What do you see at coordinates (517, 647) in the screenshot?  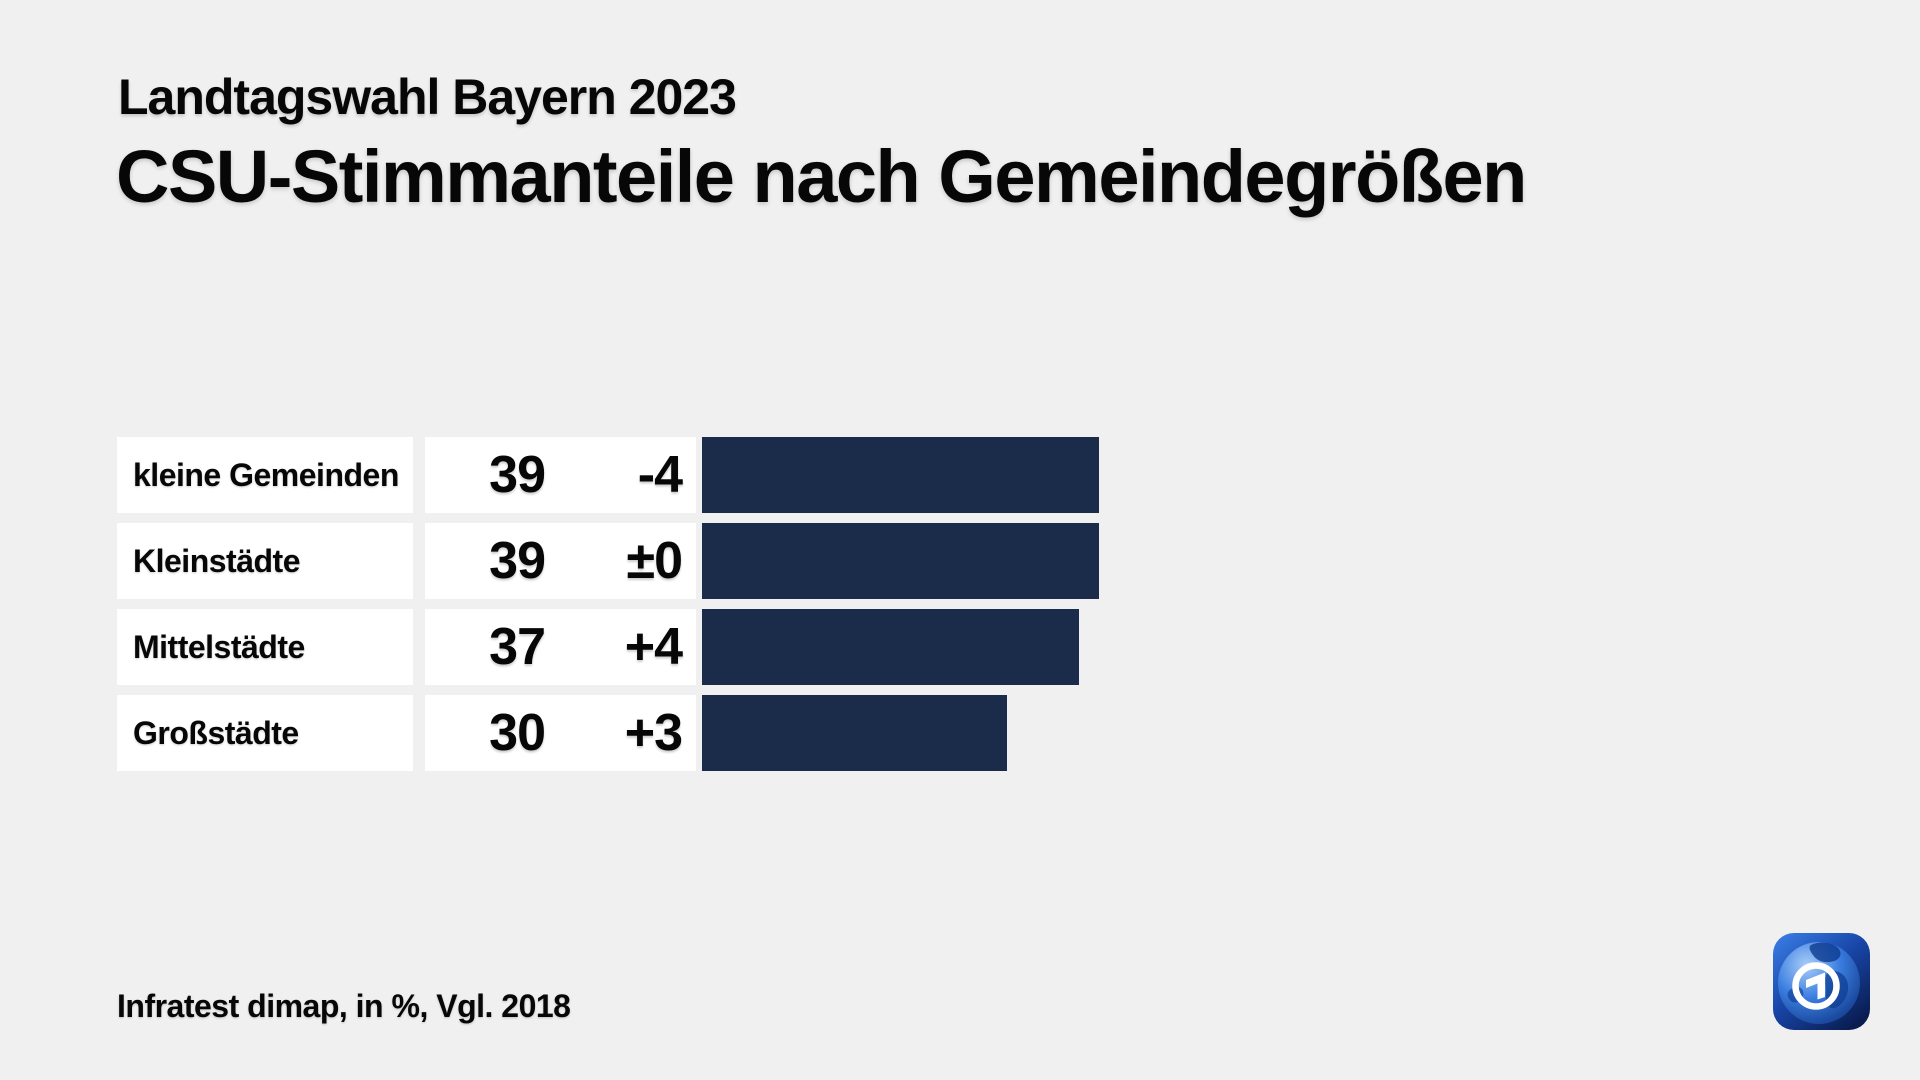 I see `value-percent: 37` at bounding box center [517, 647].